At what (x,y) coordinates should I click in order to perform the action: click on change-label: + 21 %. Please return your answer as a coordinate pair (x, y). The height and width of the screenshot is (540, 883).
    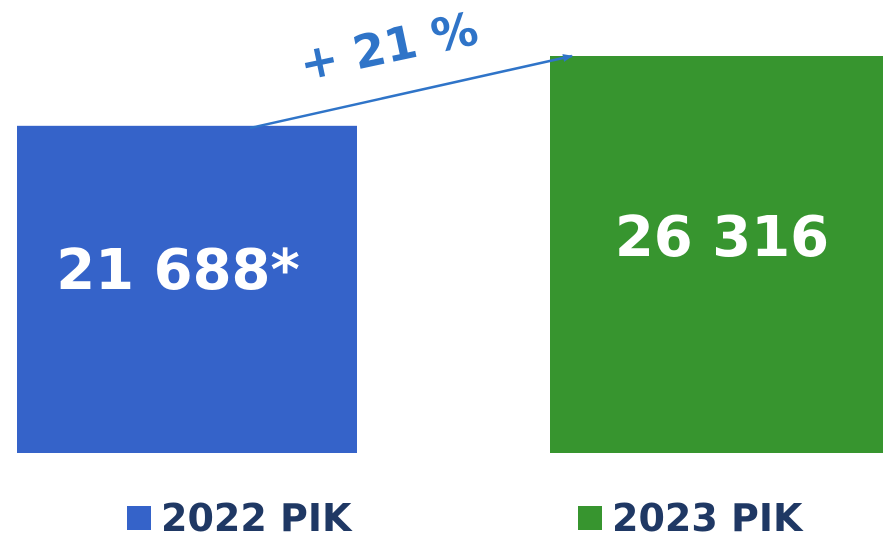
    Looking at the image, I should click on (389, 46).